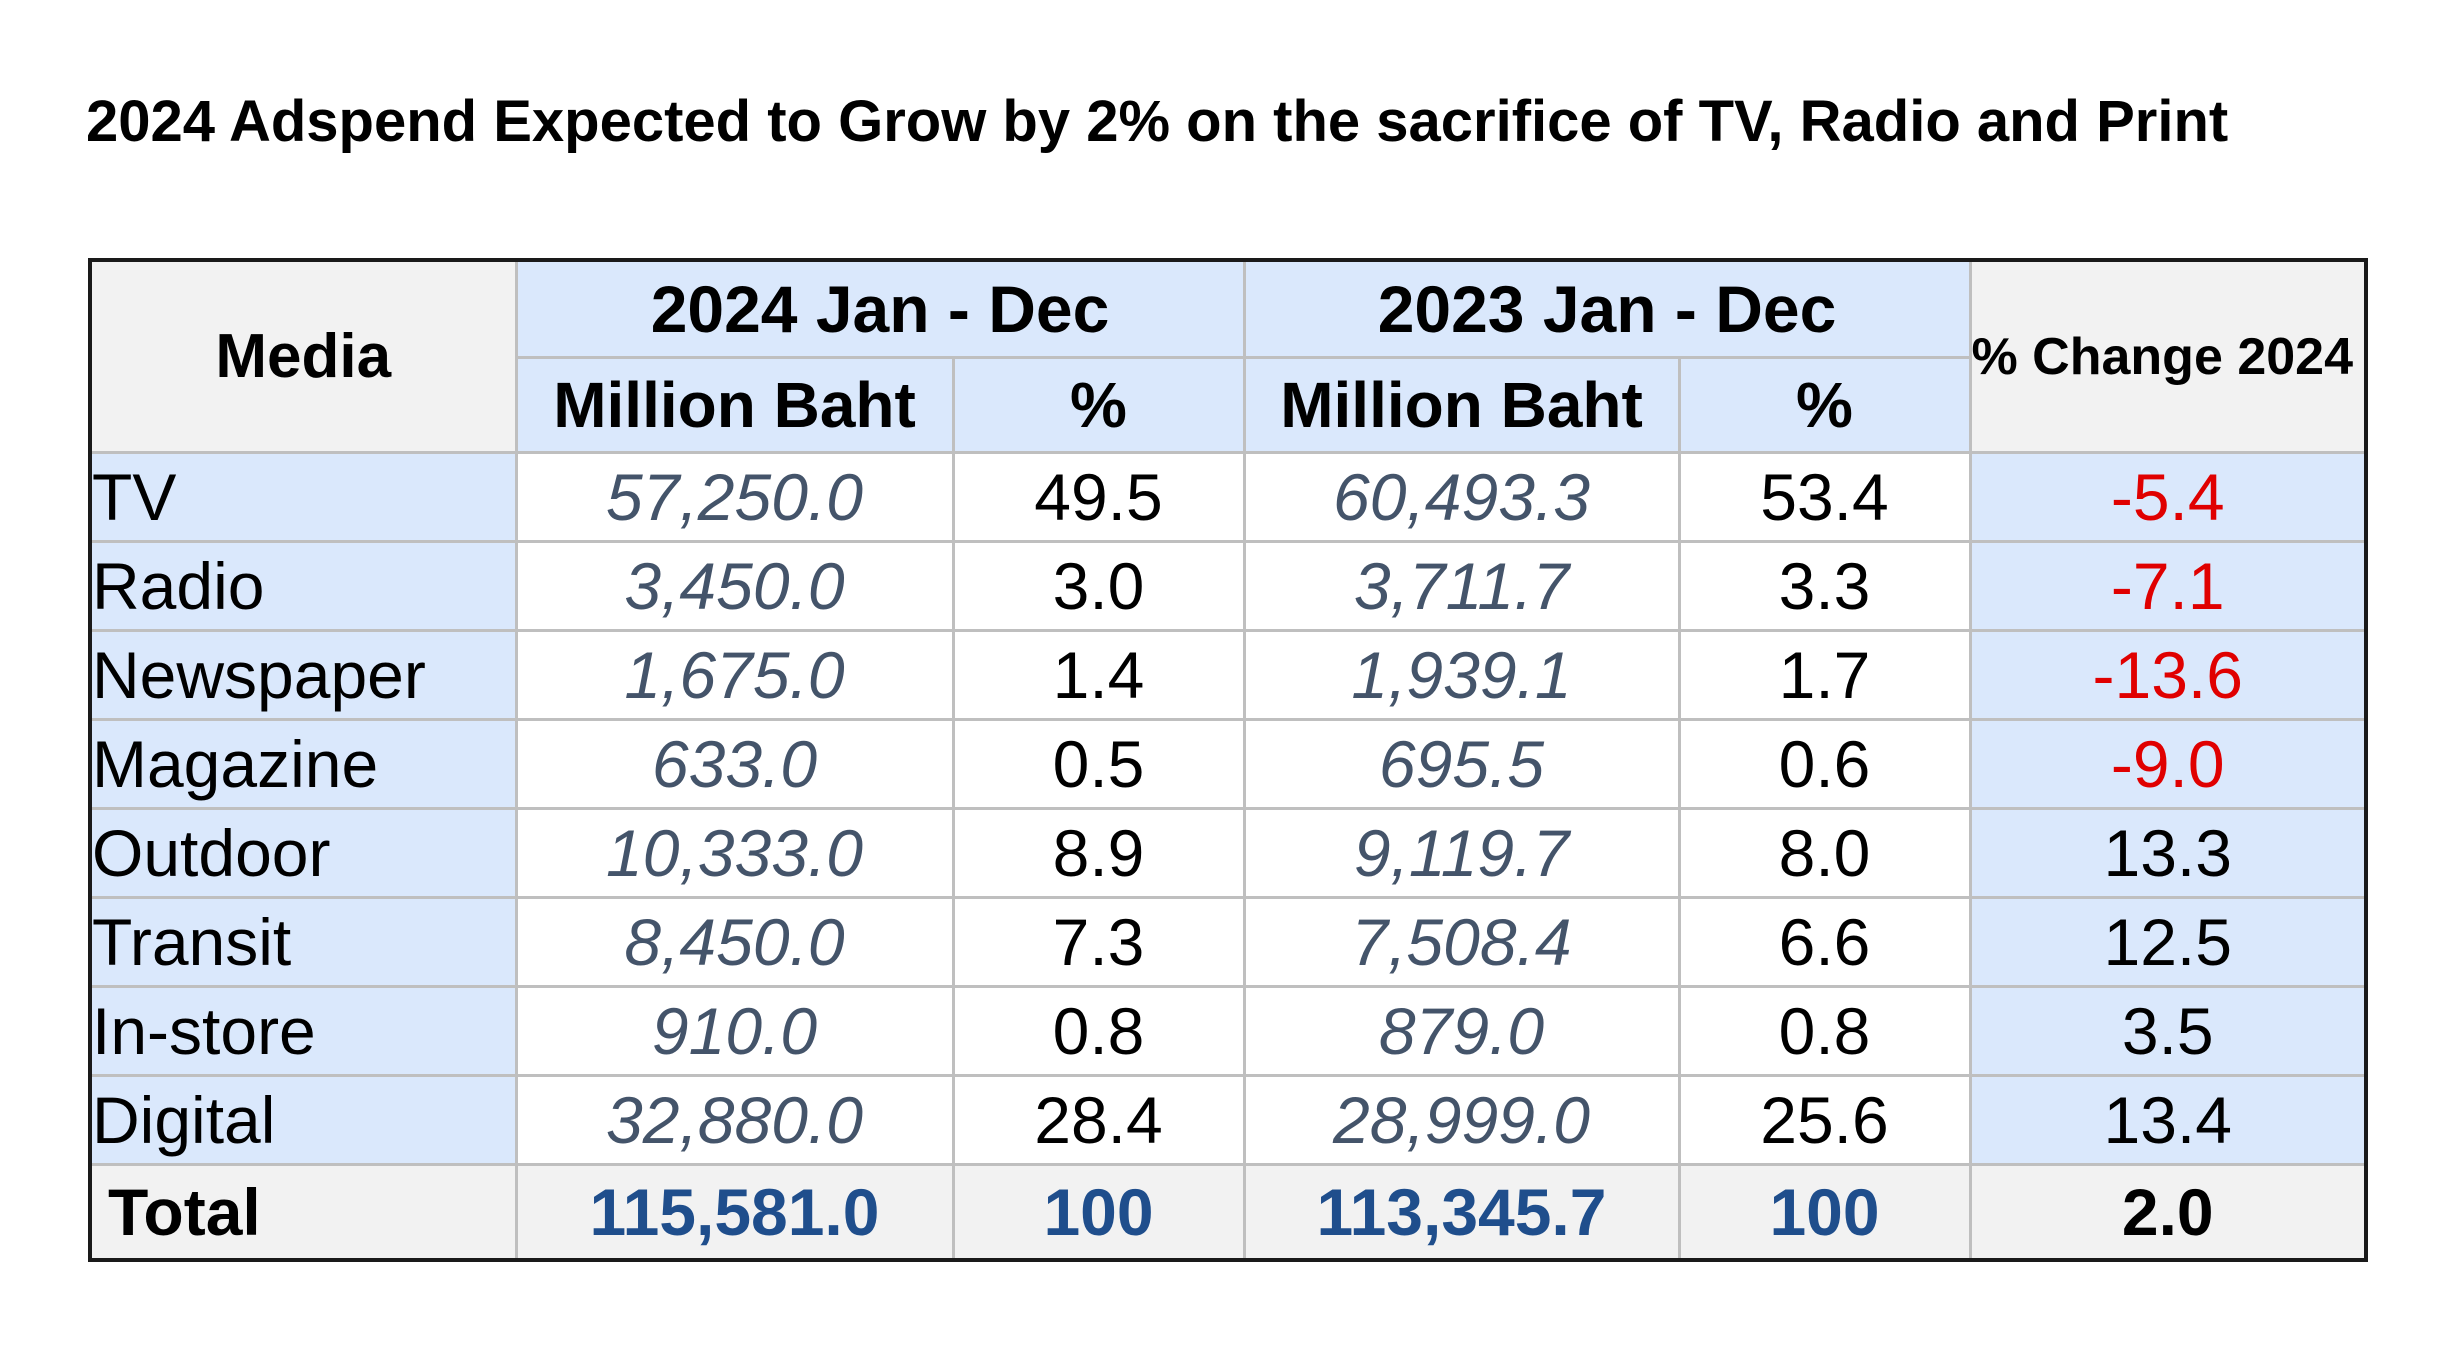 The image size is (2438, 1350). I want to click on header-million-baht-2023: Million Baht, so click(1461, 405).